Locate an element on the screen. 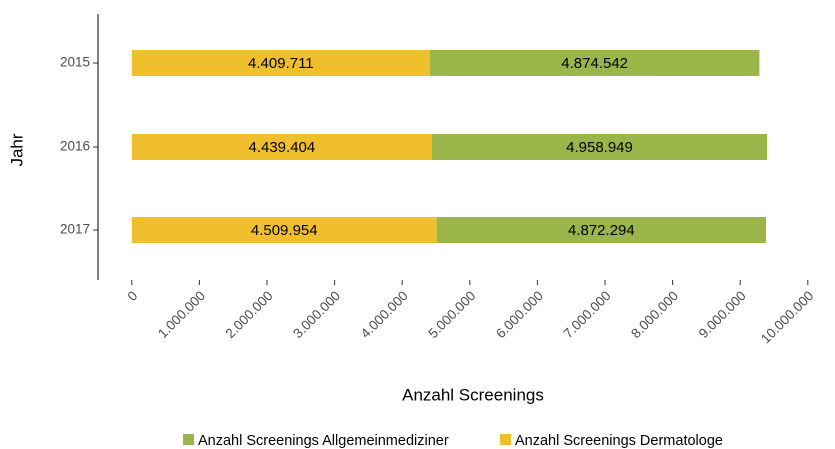 Image resolution: width=835 pixels, height=449 pixels. x-tick-label: 10.000.000 is located at coordinates (787, 317).